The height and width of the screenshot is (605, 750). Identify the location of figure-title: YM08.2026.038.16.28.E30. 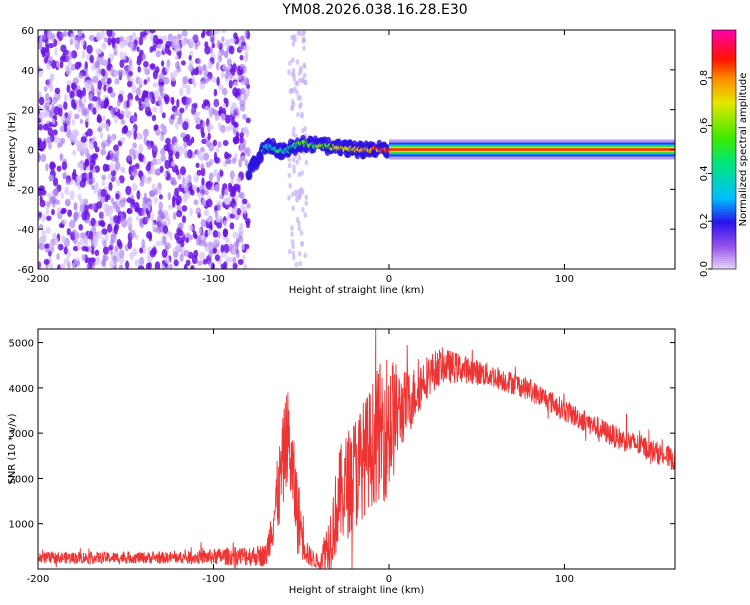
(375, 10).